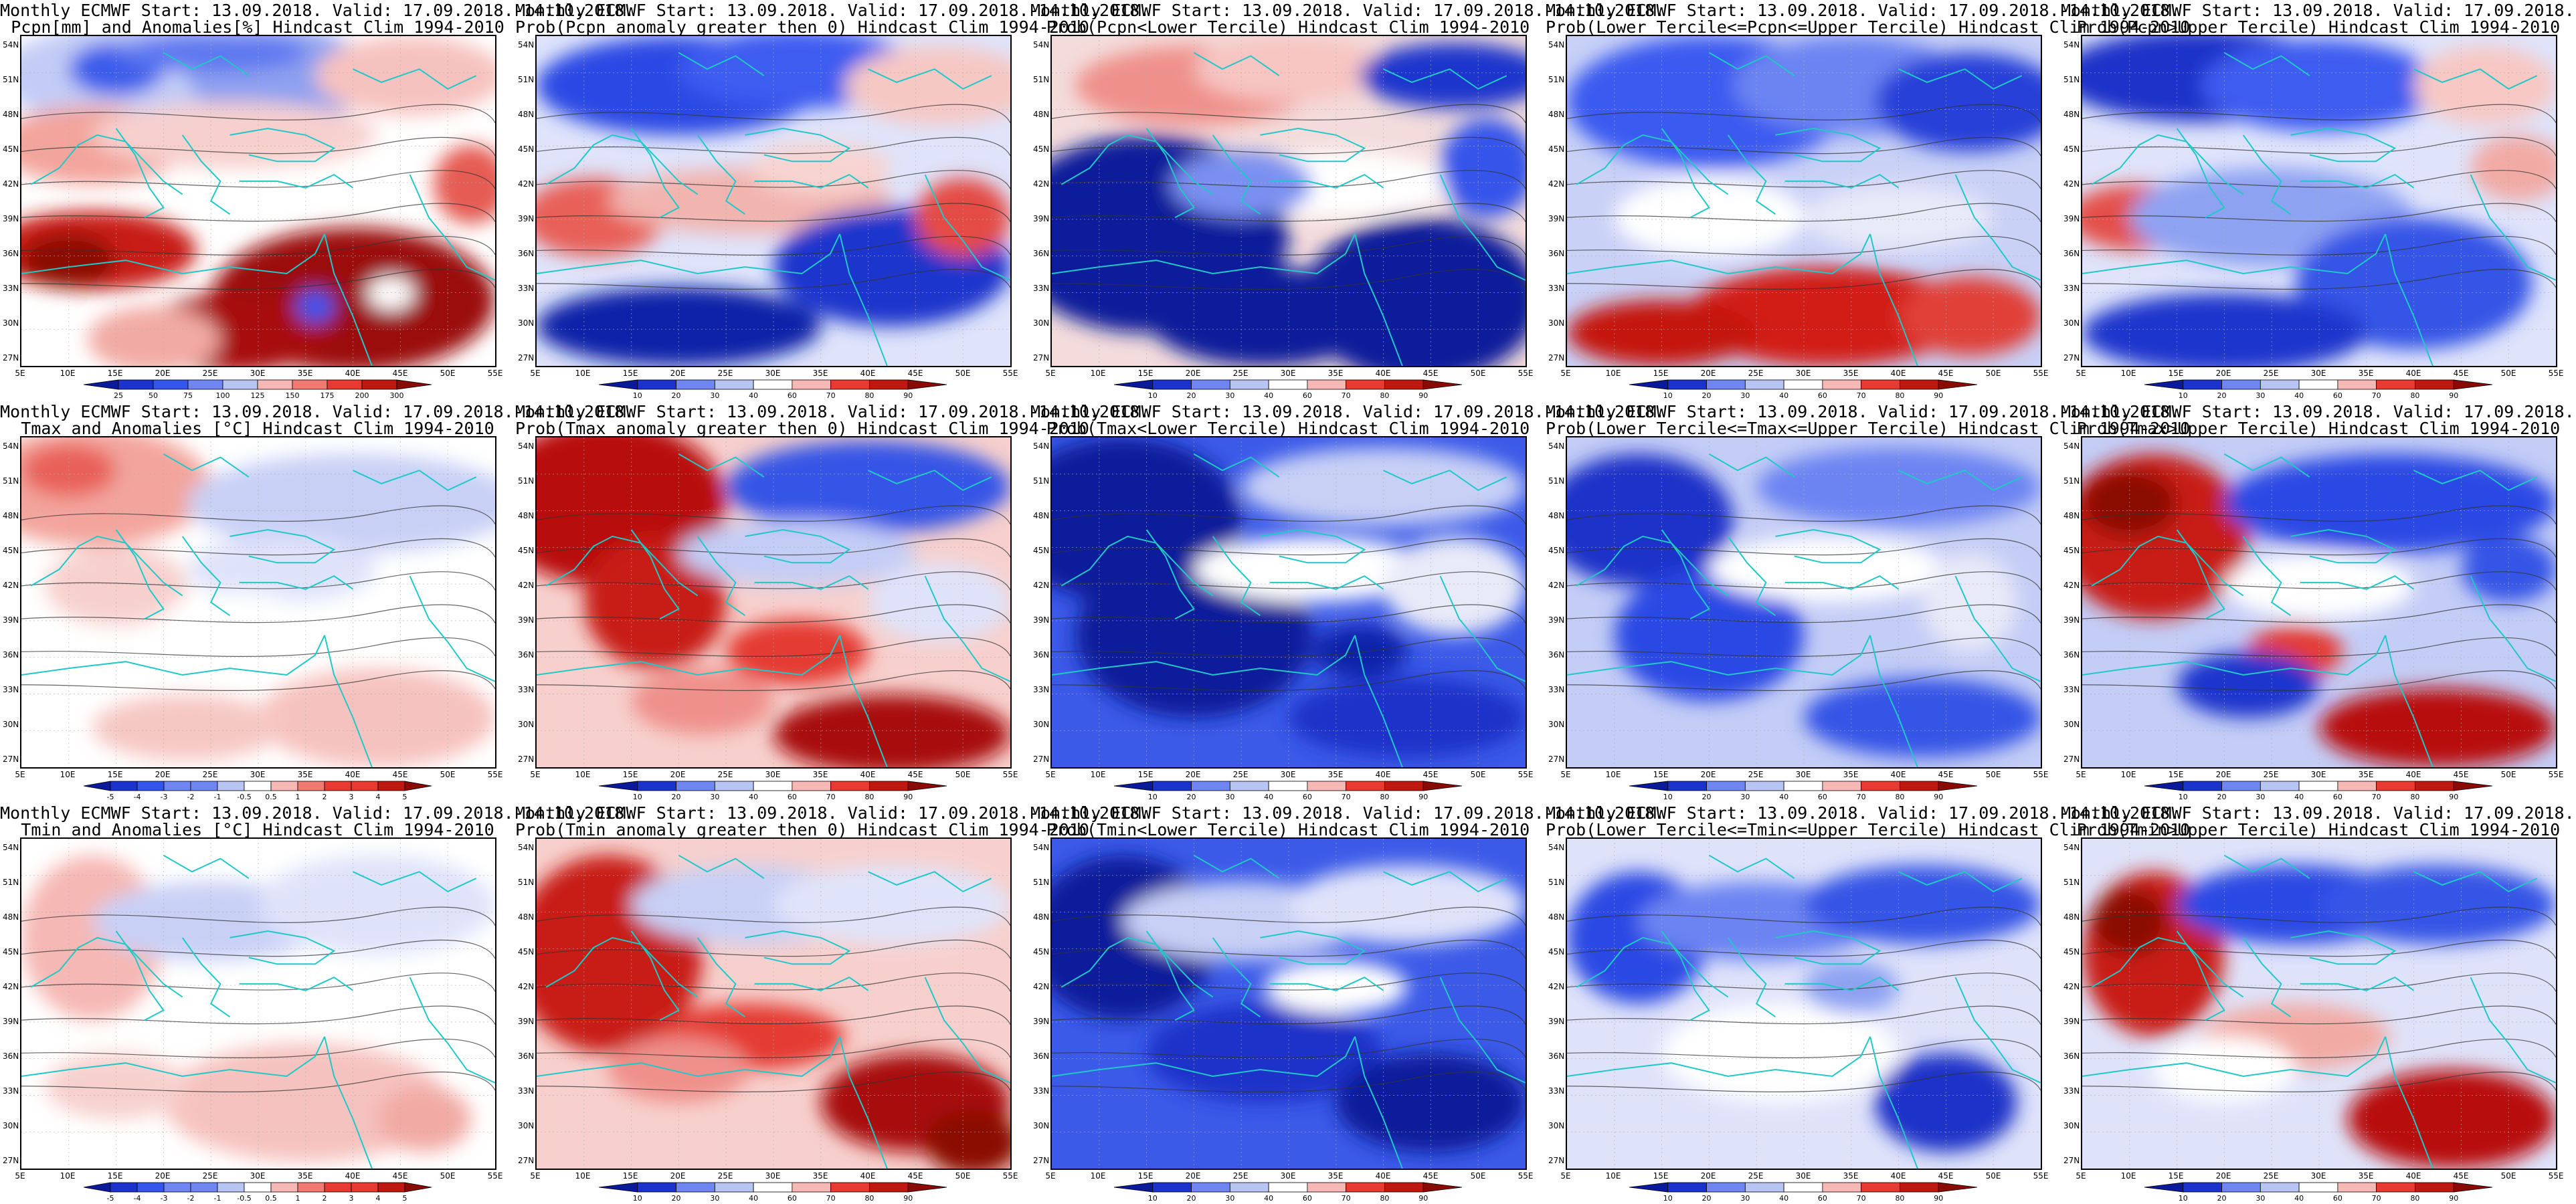 The width and height of the screenshot is (2576, 1204). I want to click on lat-label: 30N, so click(526, 1125).